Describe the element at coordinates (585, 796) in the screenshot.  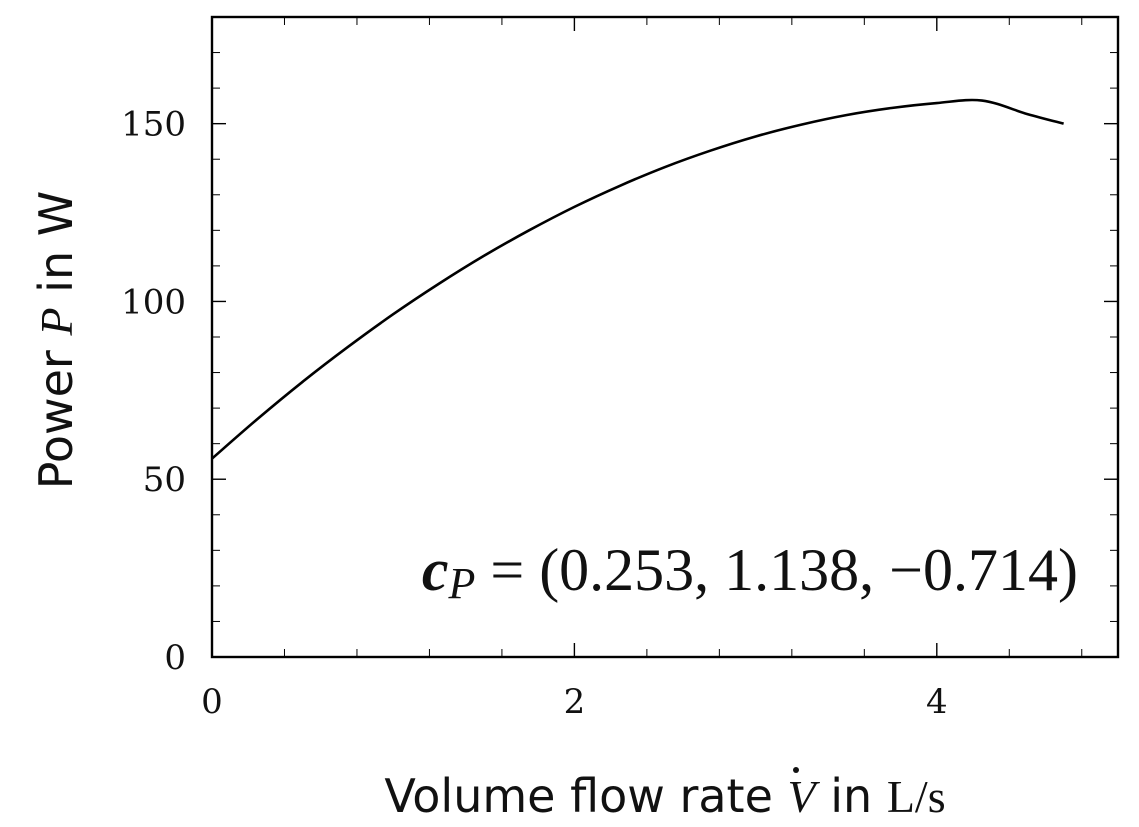
I see `x-axis-label-prefix: Volume flow rate` at that location.